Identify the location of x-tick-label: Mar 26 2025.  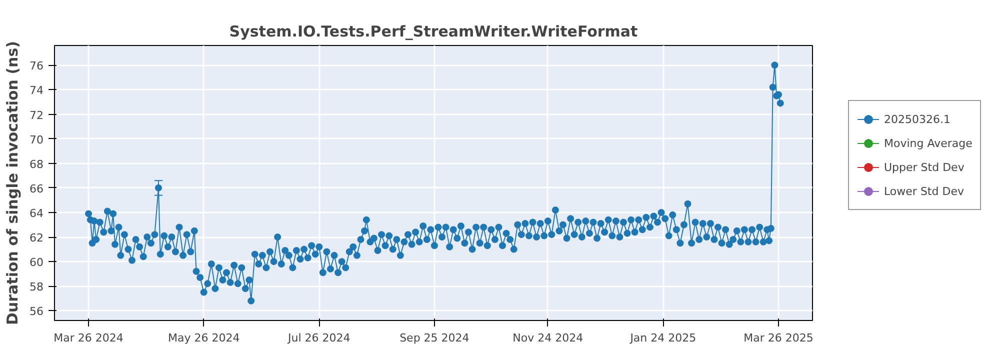
(779, 338).